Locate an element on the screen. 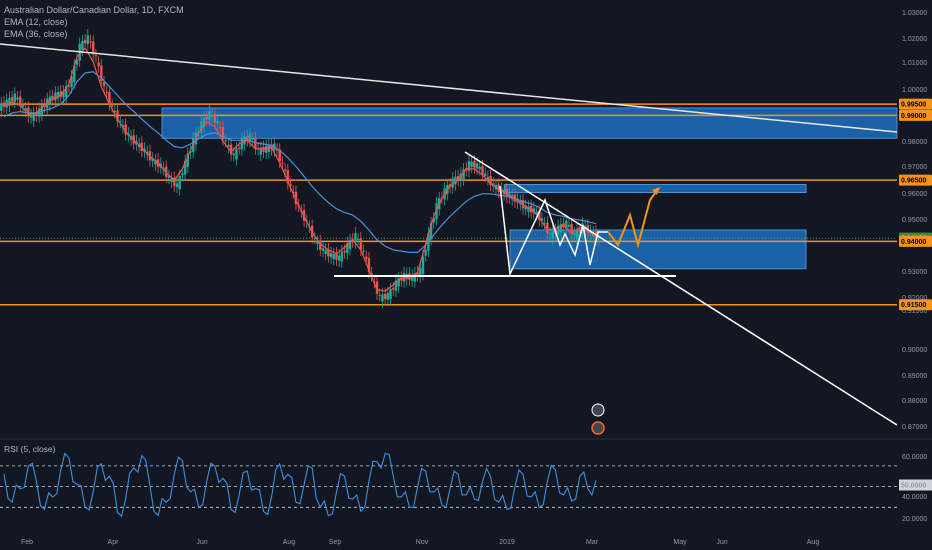 Image resolution: width=932 pixels, height=550 pixels. triangle-pattern is located at coordinates (553, 231).